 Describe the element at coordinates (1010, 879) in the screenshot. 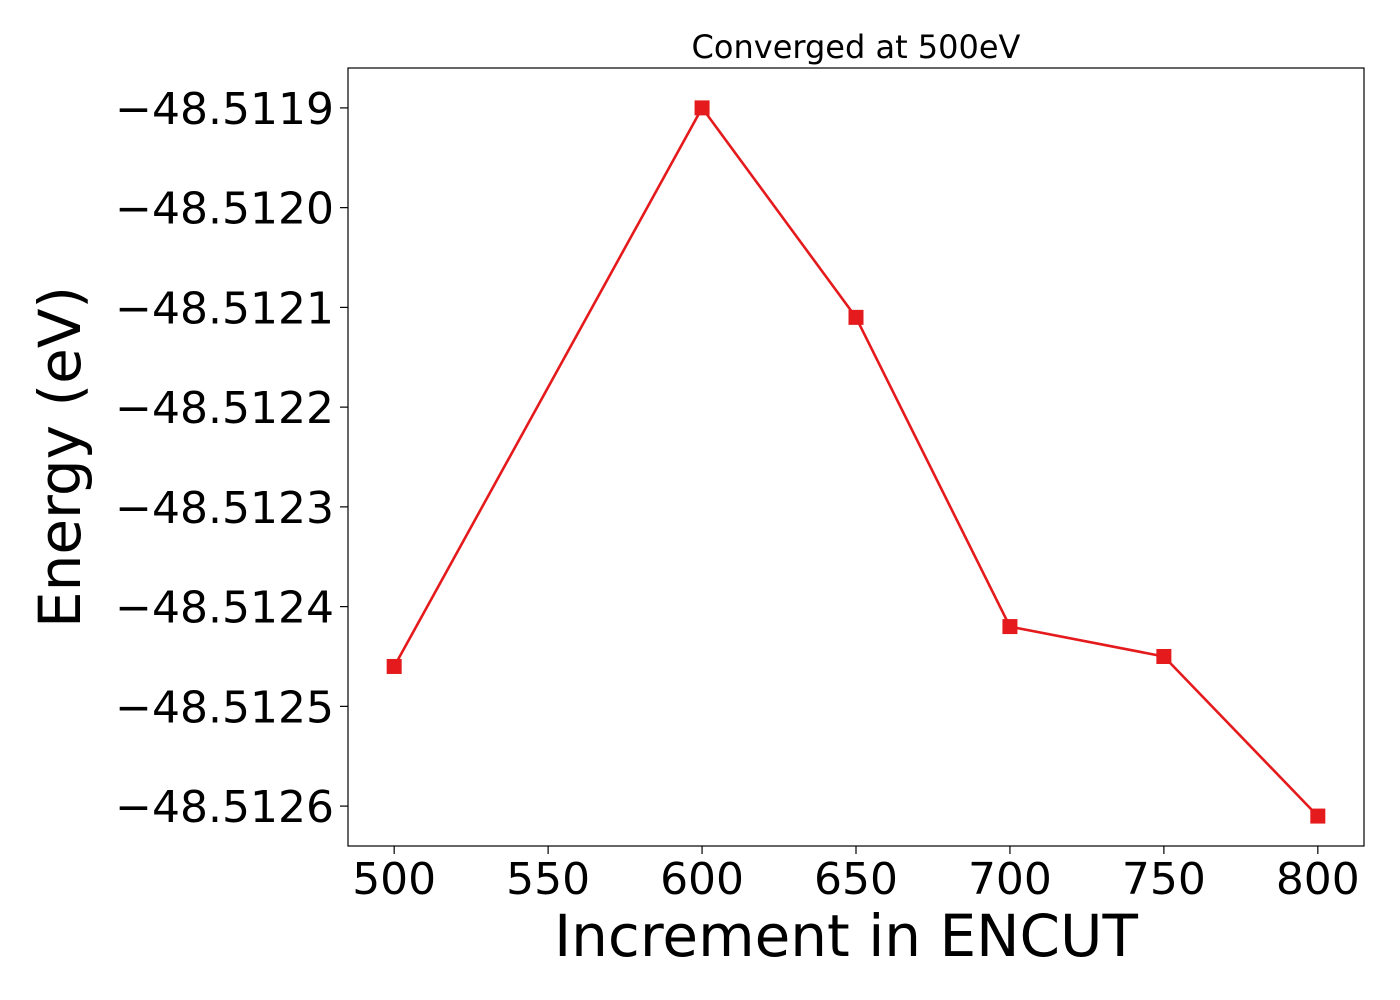

I see `x-tick-label: 700` at that location.